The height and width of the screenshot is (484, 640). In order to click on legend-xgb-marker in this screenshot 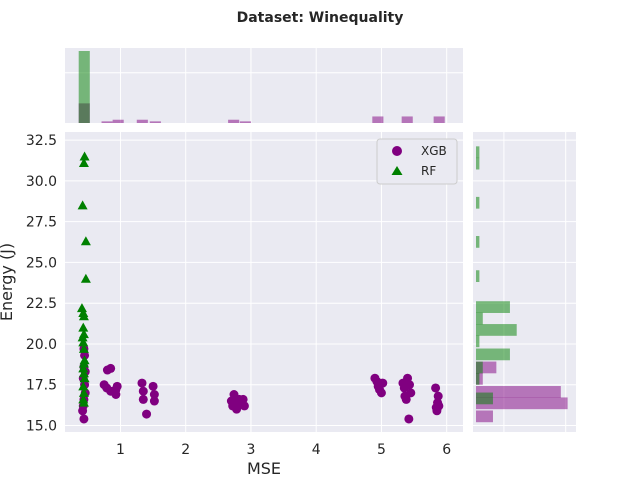, I will do `click(397, 151)`.